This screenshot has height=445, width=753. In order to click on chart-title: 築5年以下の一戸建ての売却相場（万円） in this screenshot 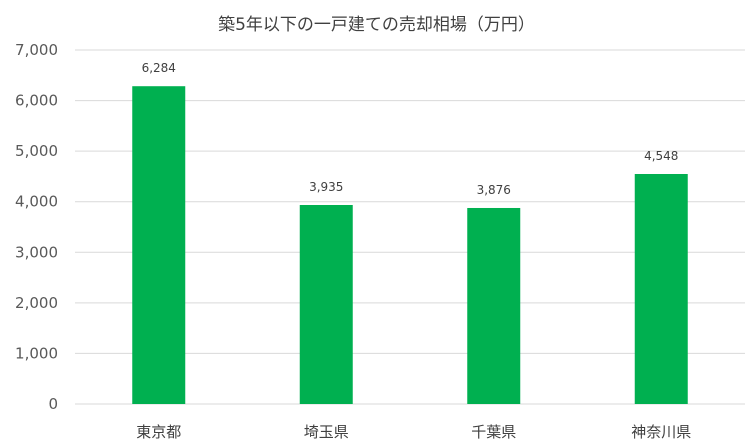, I will do `click(376, 25)`.